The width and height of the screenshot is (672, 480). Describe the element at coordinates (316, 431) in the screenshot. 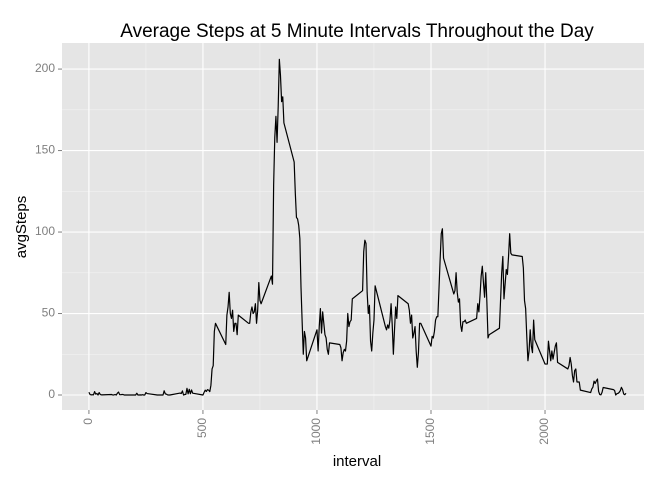

I see `x-tick-label: 1000` at that location.